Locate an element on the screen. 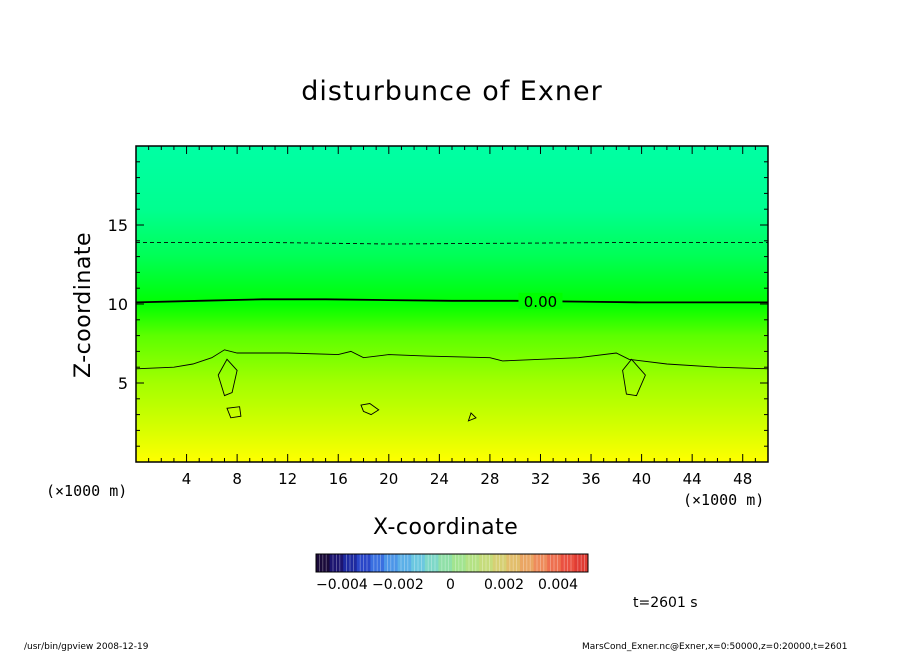 This screenshot has width=904, height=654. colorbar-tick-label: −0.002 is located at coordinates (398, 585).